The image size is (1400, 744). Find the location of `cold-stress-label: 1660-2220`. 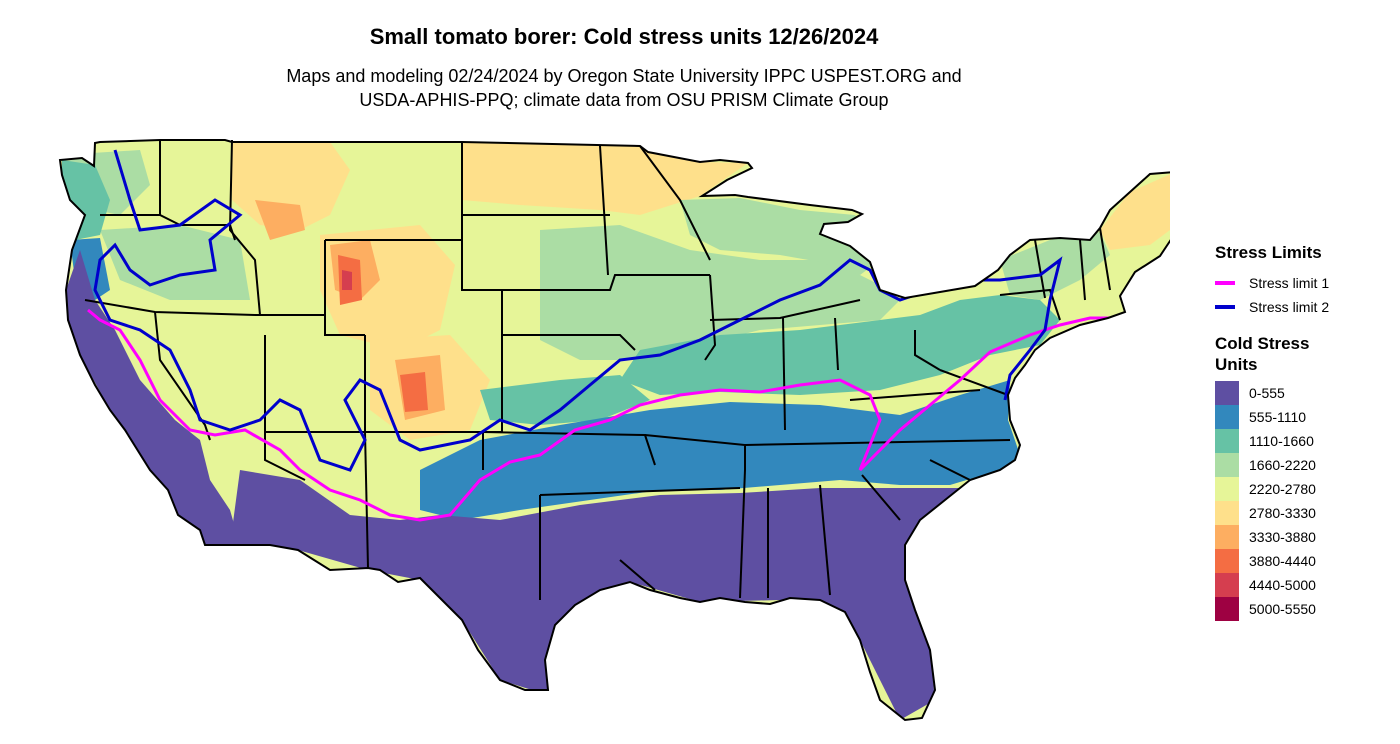

cold-stress-label: 1660-2220 is located at coordinates (1282, 465).